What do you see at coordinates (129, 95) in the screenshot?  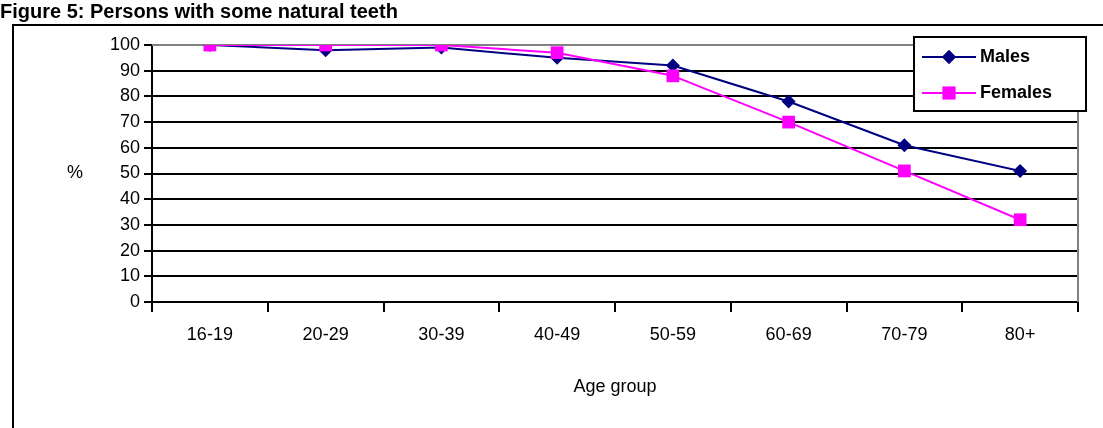 I see `y-tick-label: 80` at bounding box center [129, 95].